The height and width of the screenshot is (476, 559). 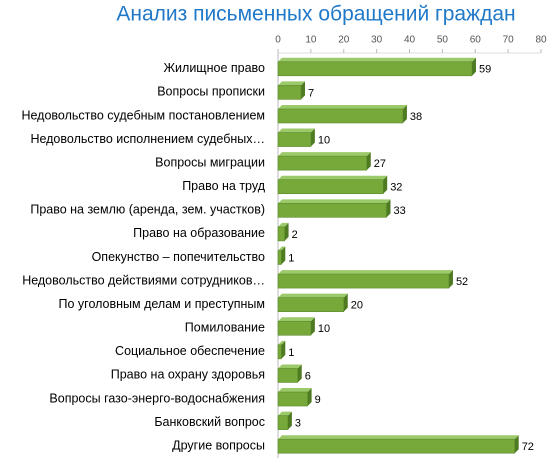 I want to click on x-tick-label: 30, so click(x=377, y=40).